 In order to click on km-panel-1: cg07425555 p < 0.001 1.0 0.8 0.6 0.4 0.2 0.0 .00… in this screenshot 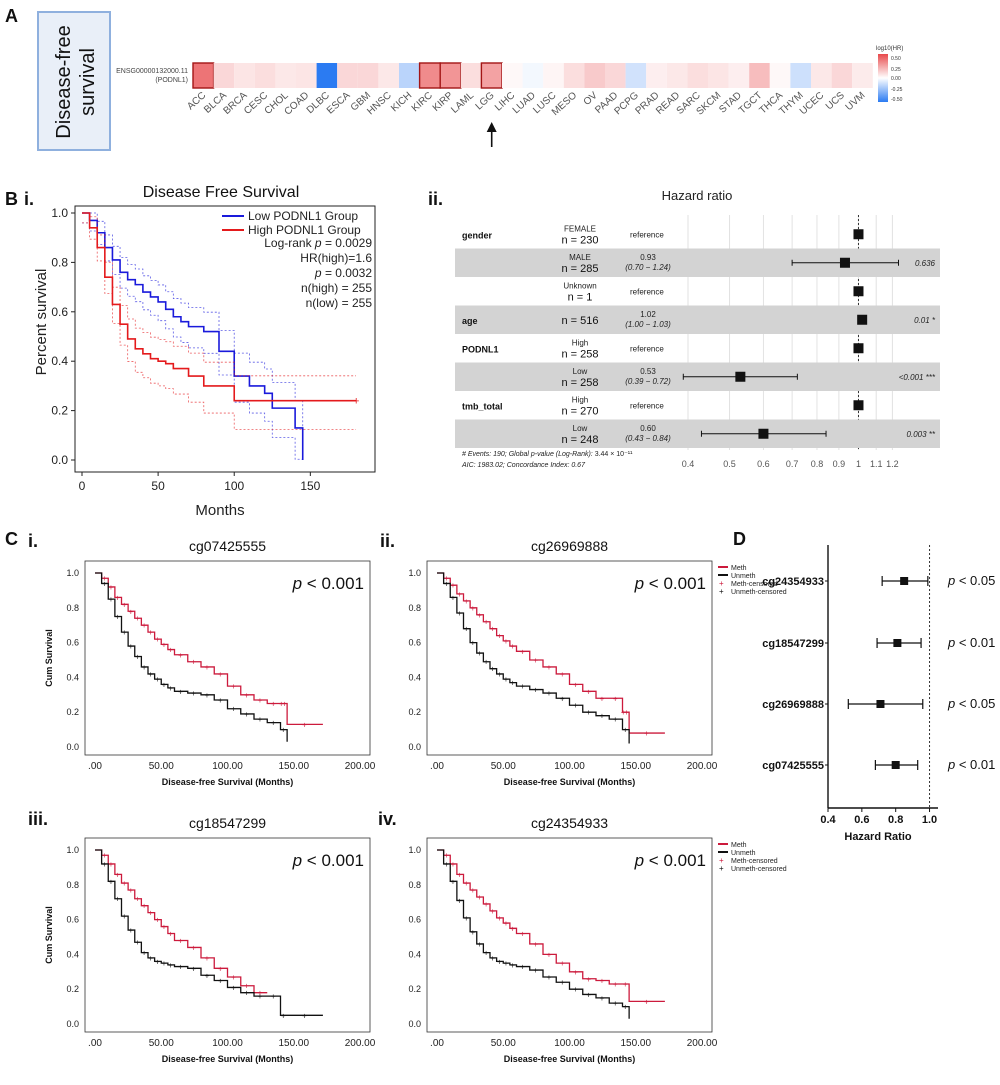, I will do `click(210, 662)`.